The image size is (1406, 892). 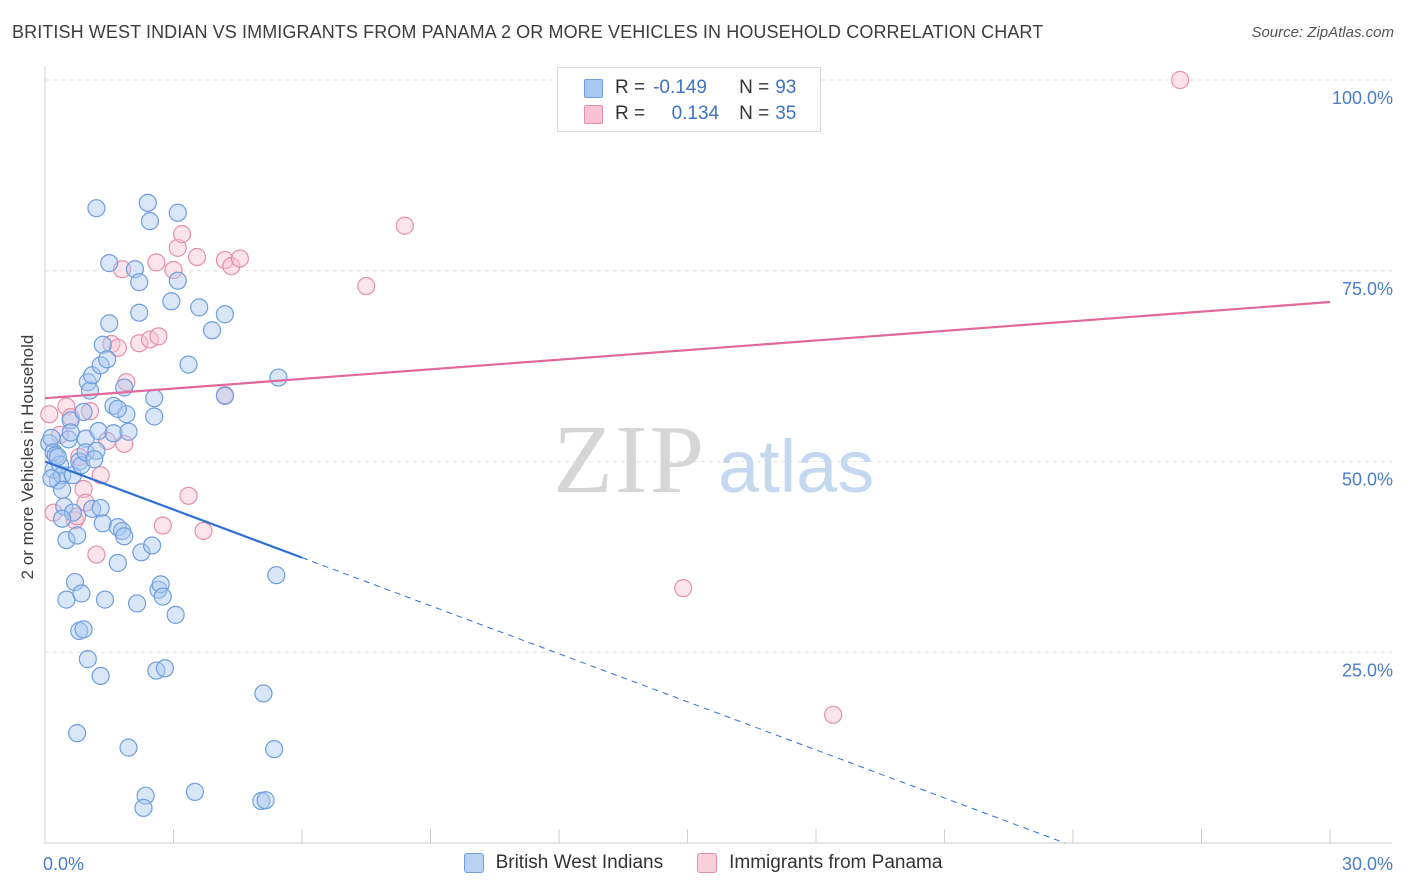 I want to click on legend-swatch-pink, so click(x=593, y=114).